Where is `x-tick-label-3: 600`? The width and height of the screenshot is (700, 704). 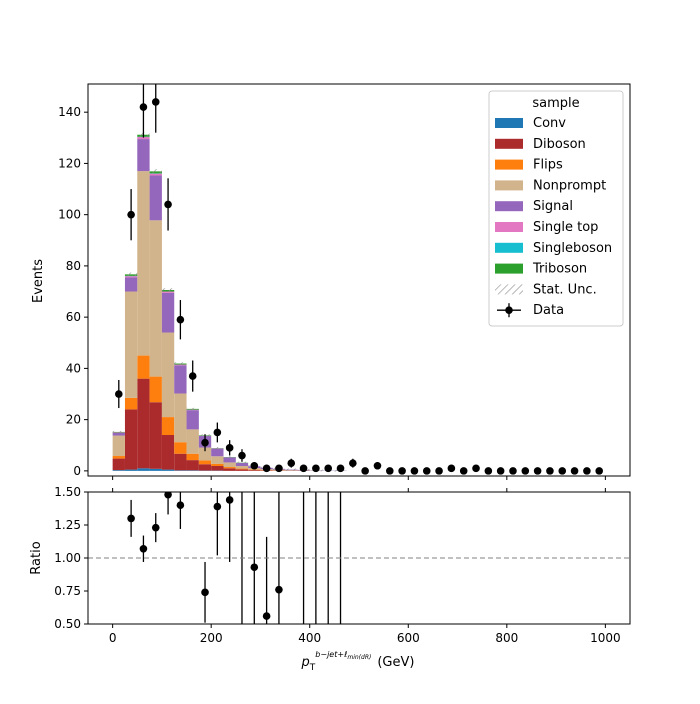
x-tick-label-3: 600 is located at coordinates (408, 638).